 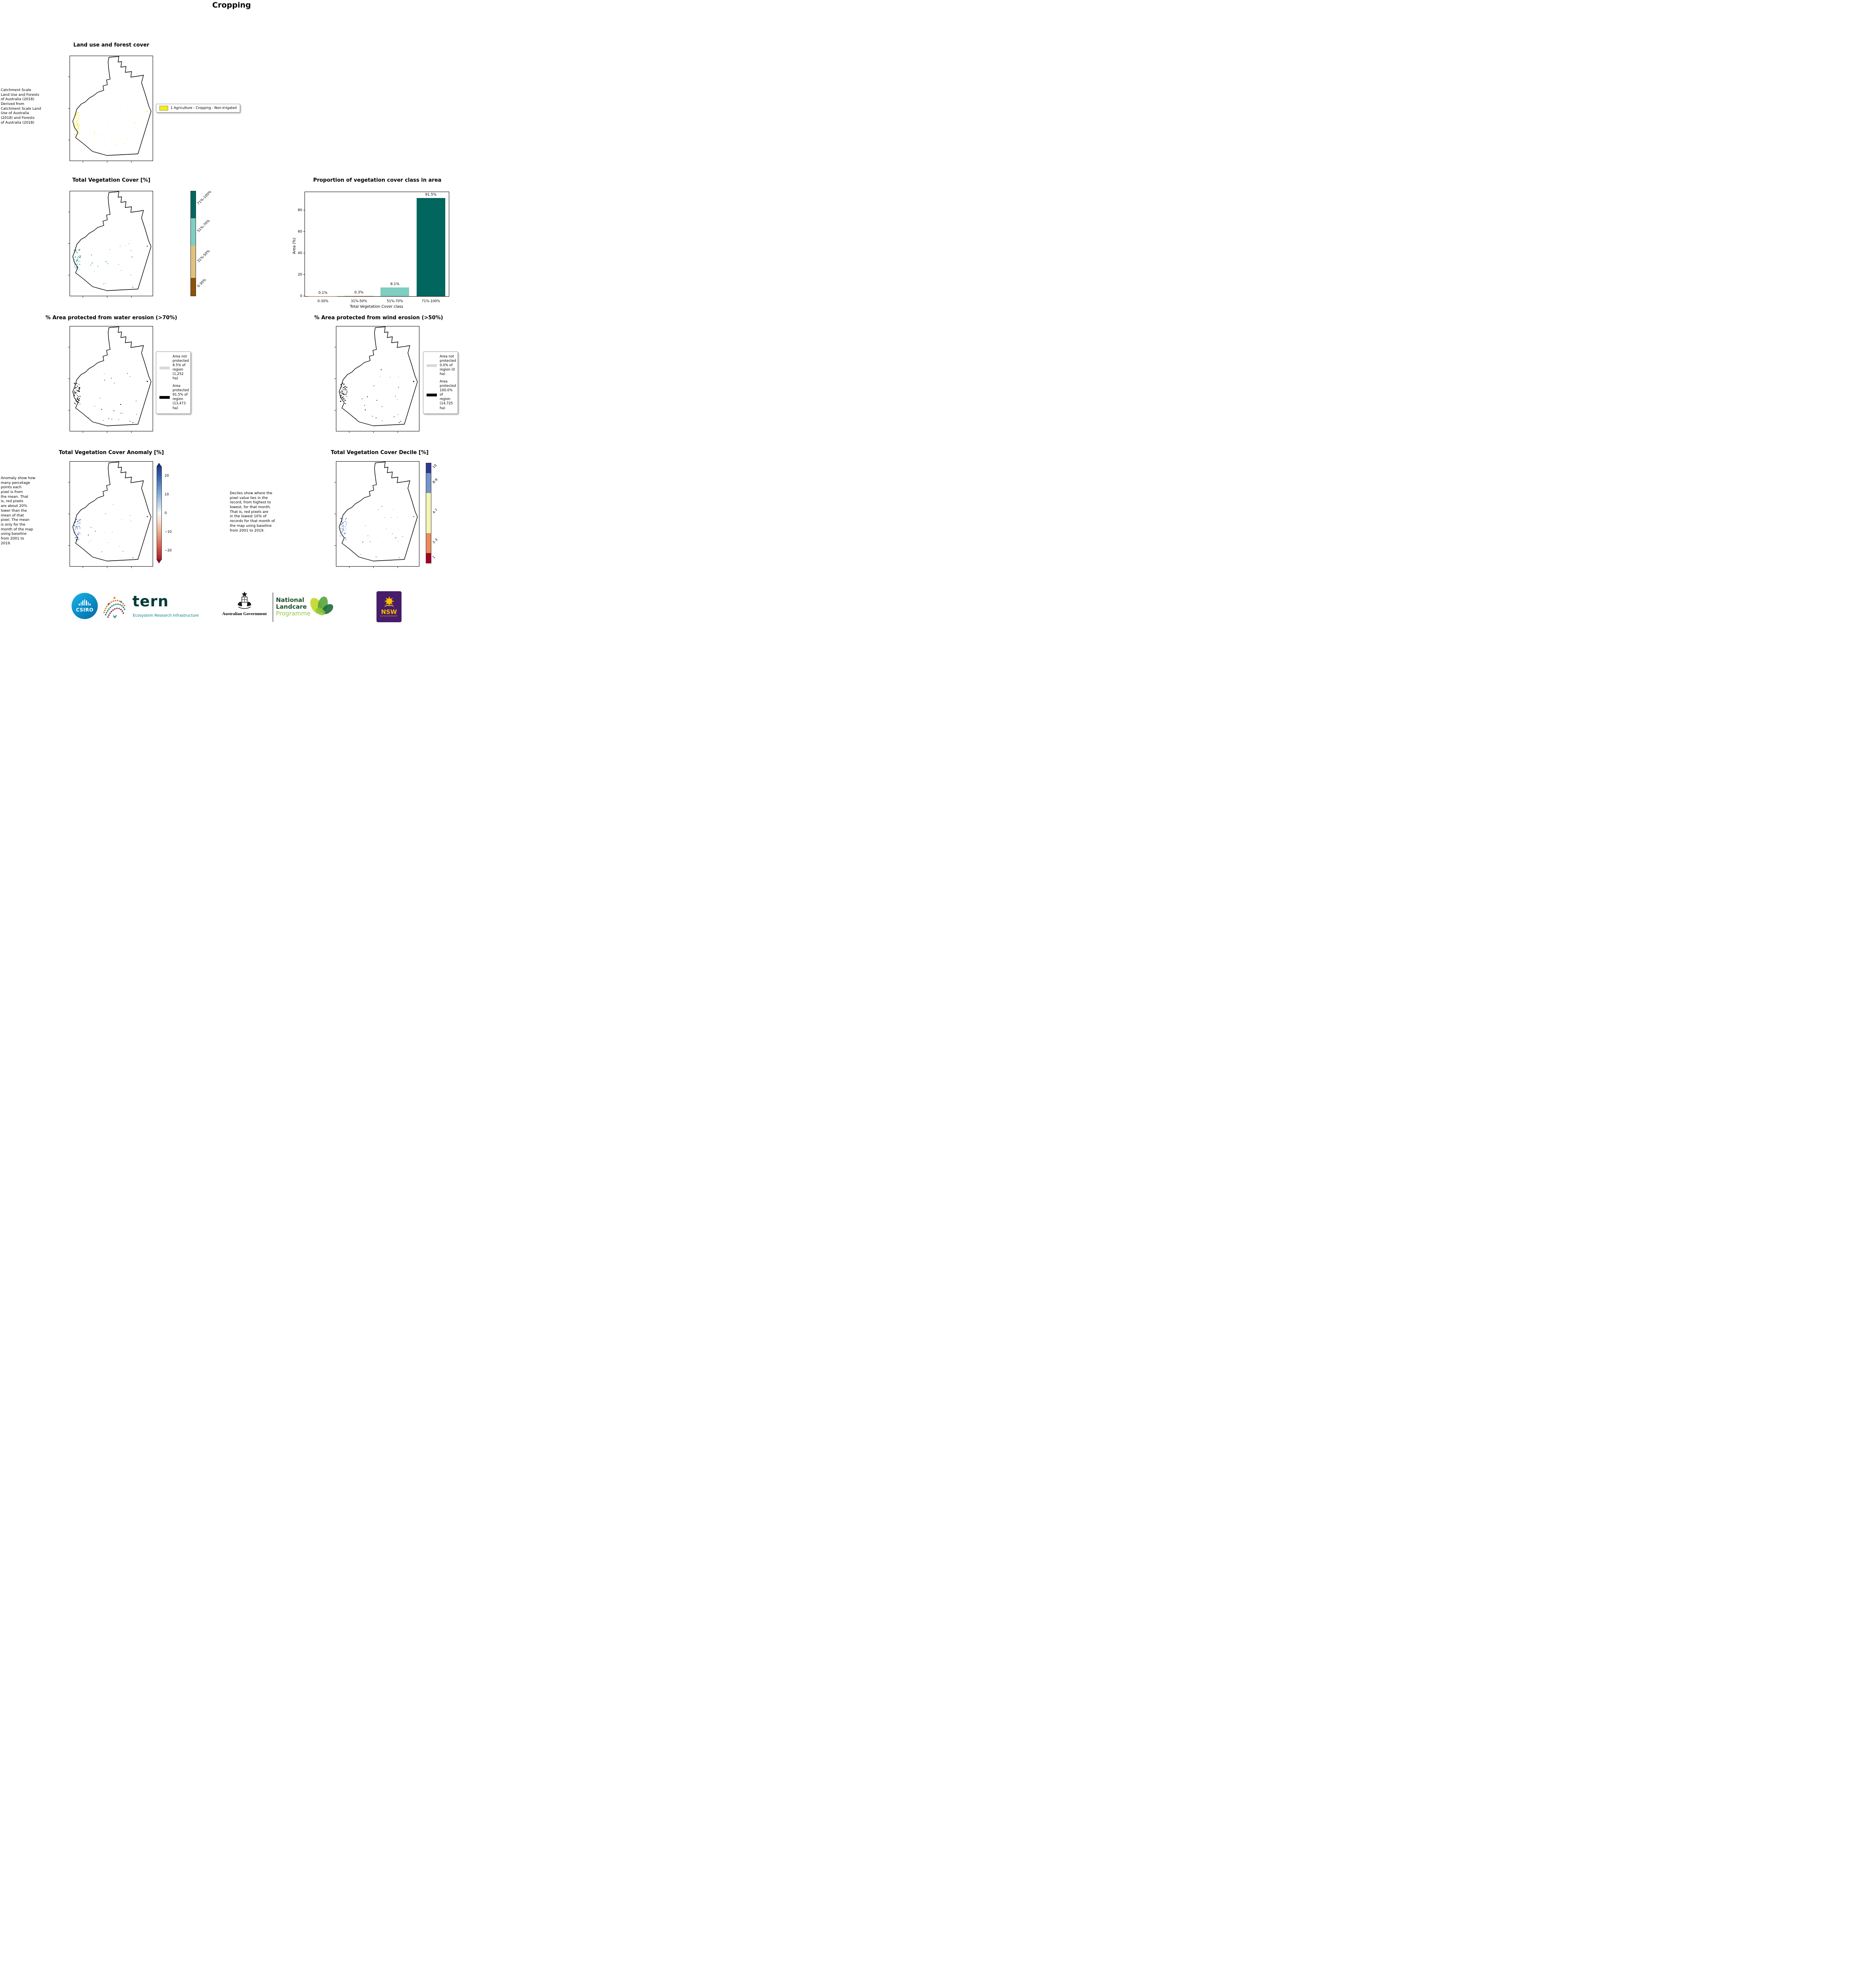 I want to click on land-use-map-canvas, so click(x=110, y=109).